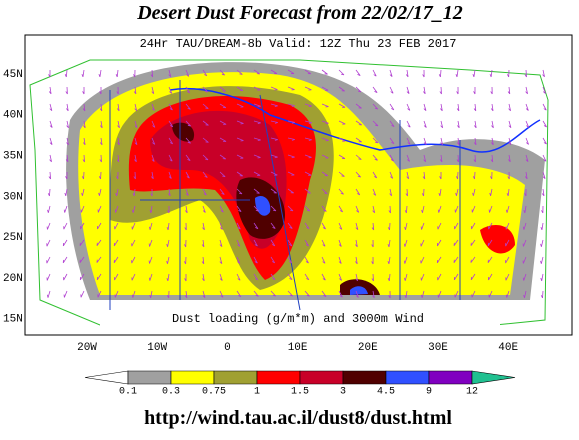 Image resolution: width=579 pixels, height=440 pixels. What do you see at coordinates (508, 348) in the screenshot?
I see `lon-label: 40E` at bounding box center [508, 348].